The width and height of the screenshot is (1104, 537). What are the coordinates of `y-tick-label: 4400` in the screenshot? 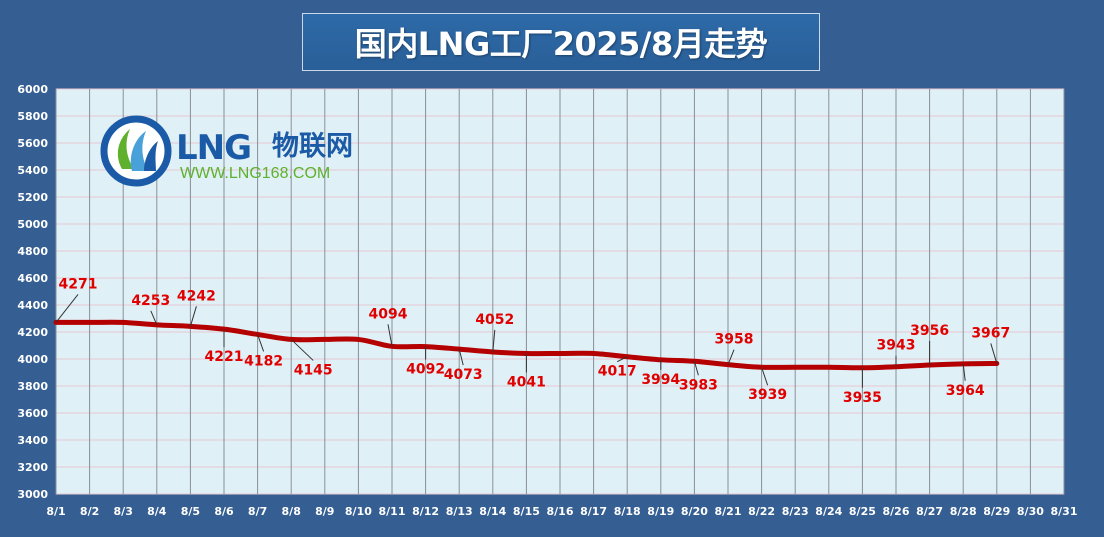 It's located at (32, 305).